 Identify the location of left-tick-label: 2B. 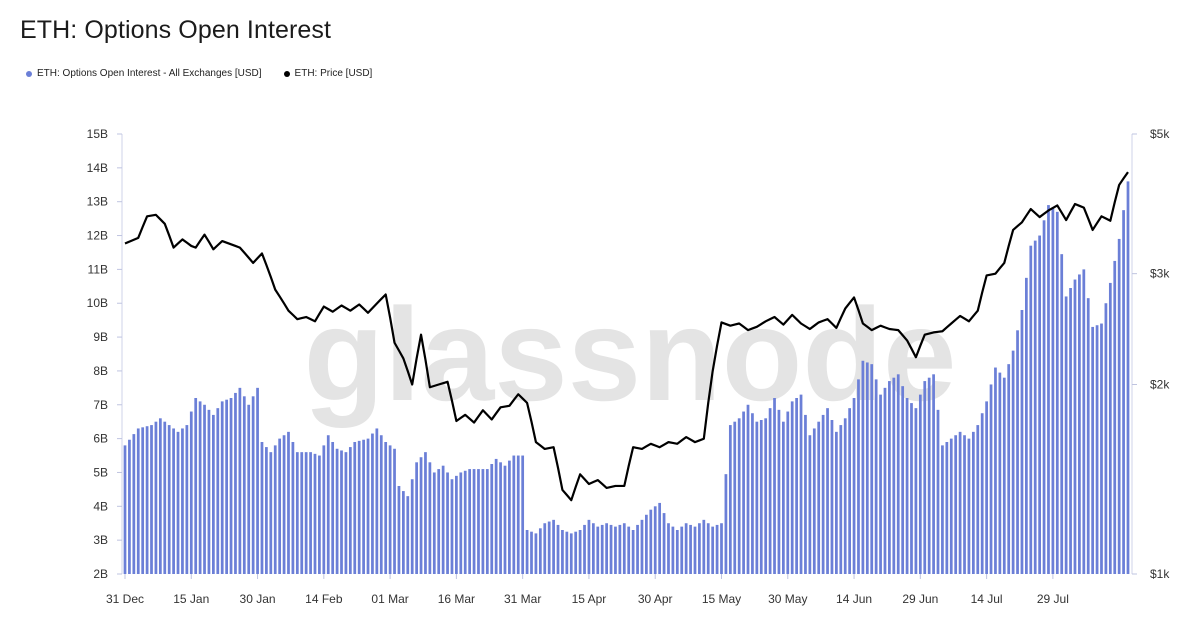
(100, 574).